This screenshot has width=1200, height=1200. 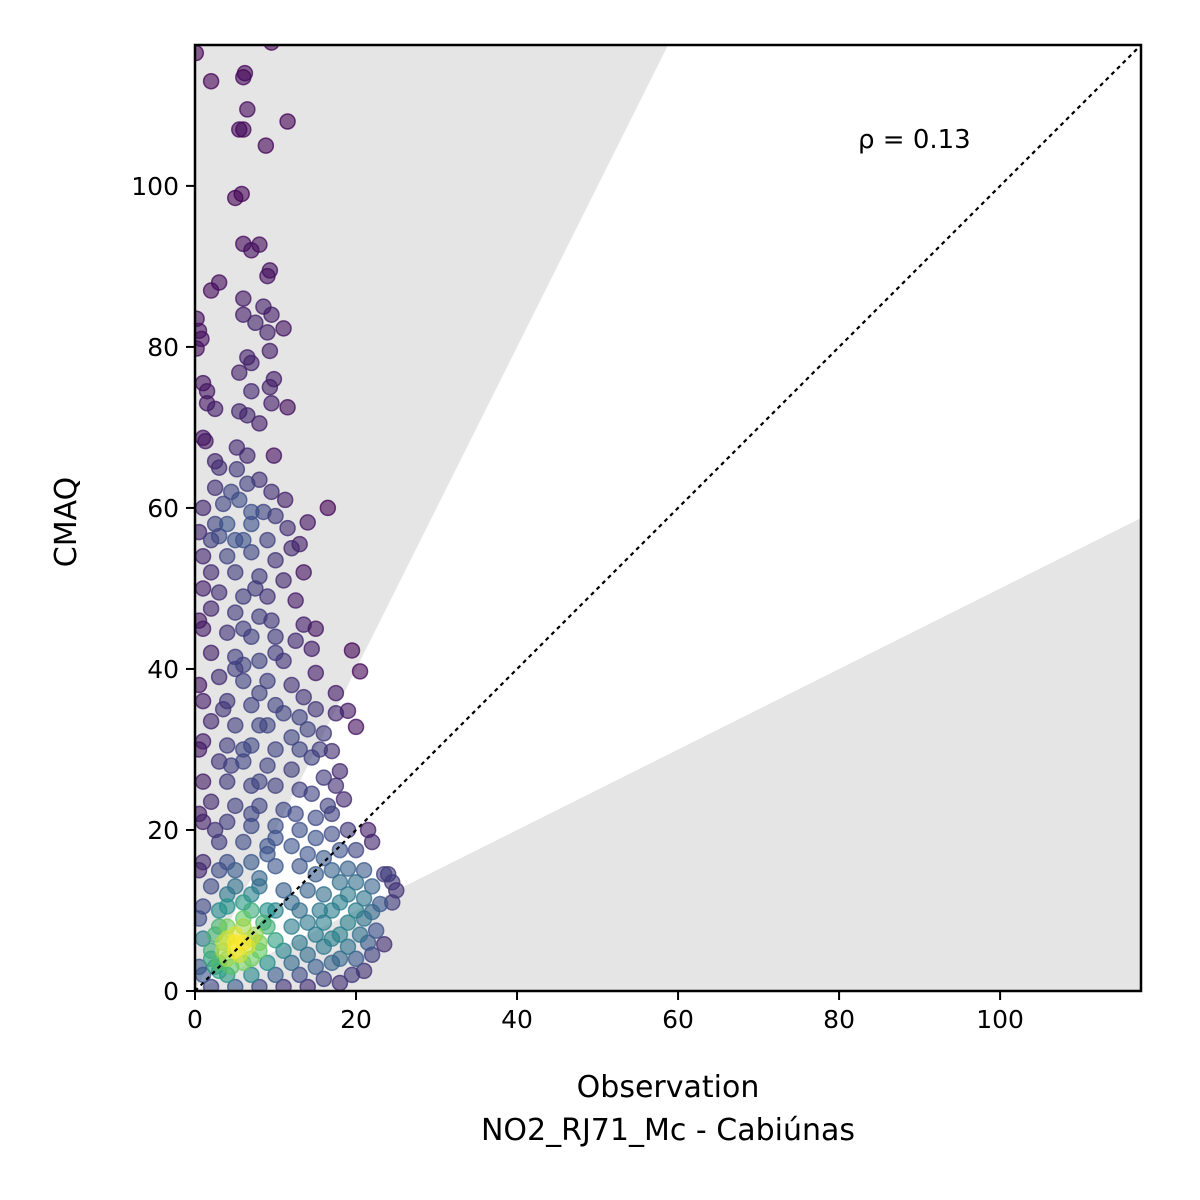 What do you see at coordinates (163, 669) in the screenshot?
I see `y-tick-label: 40` at bounding box center [163, 669].